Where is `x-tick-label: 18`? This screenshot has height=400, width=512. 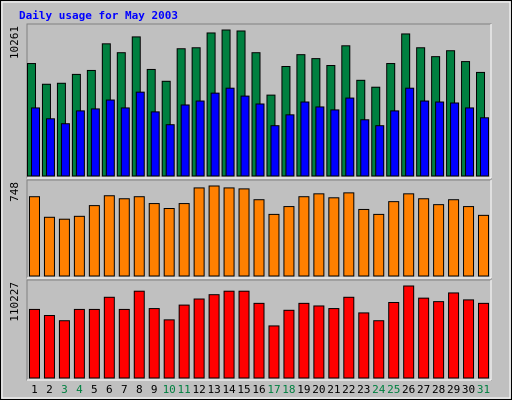
x-tick-label: 18 is located at coordinates (288, 389).